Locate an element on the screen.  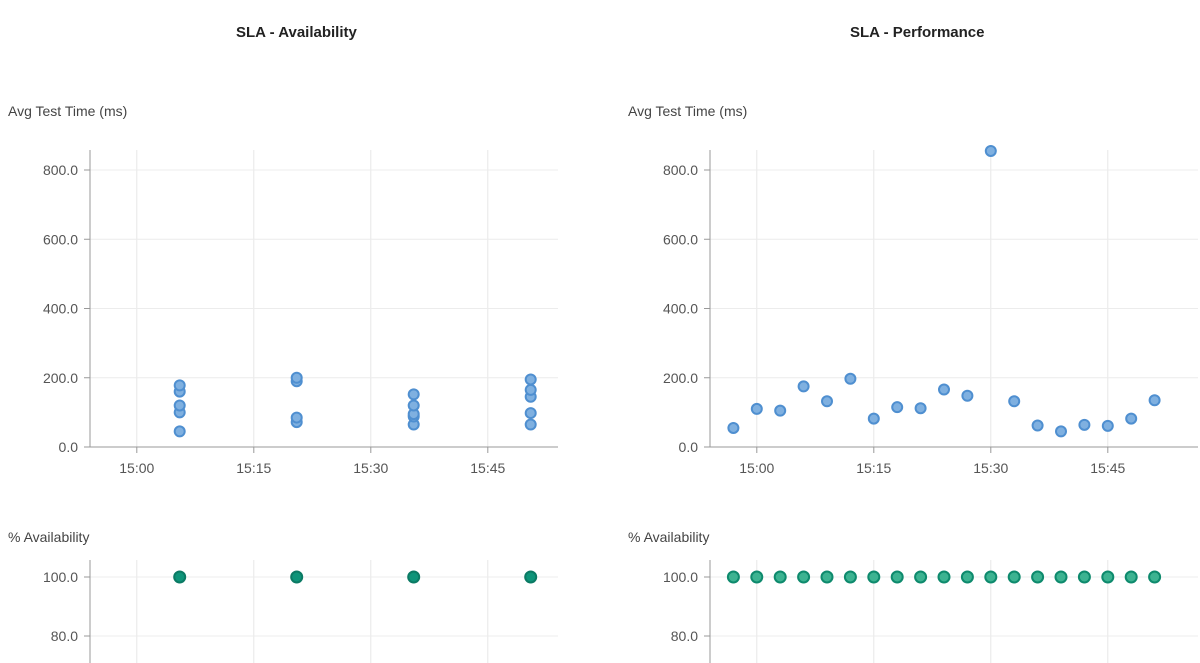
availability-percent-chart: 80.0 100.0 is located at coordinates (300, 611).